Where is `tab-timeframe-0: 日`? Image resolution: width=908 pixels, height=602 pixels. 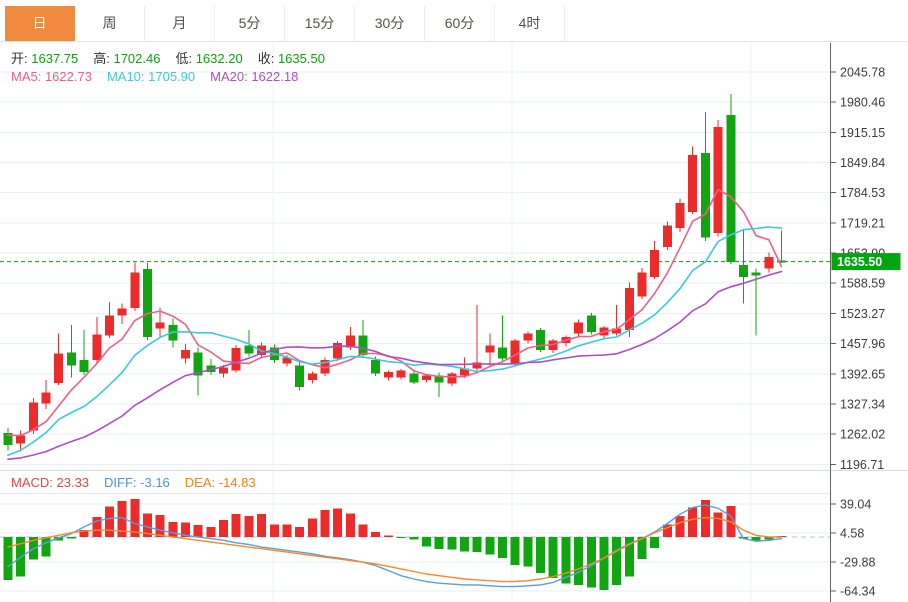 tab-timeframe-0: 日 is located at coordinates (40, 23).